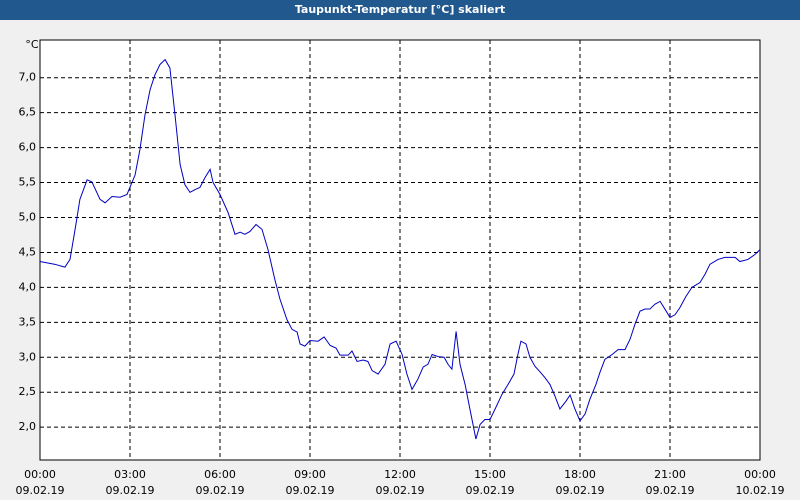 Image resolution: width=800 pixels, height=500 pixels. What do you see at coordinates (28, 426) in the screenshot?
I see `y-tick-label: 2,0` at bounding box center [28, 426].